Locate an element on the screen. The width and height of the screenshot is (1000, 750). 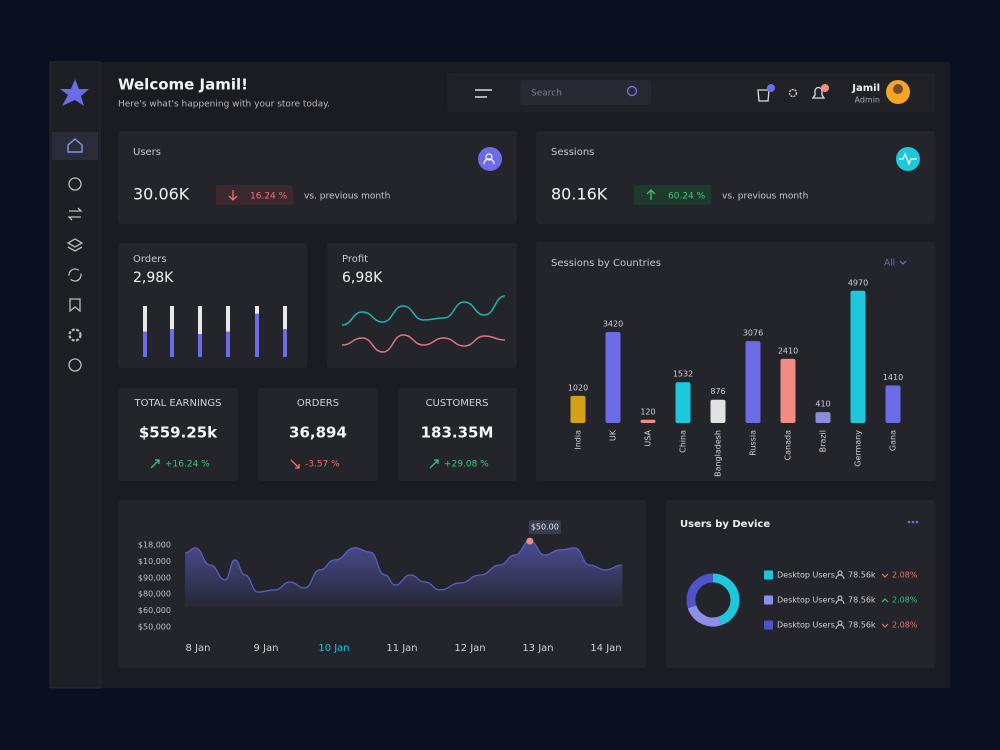
refresh-icon is located at coordinates (75, 275).